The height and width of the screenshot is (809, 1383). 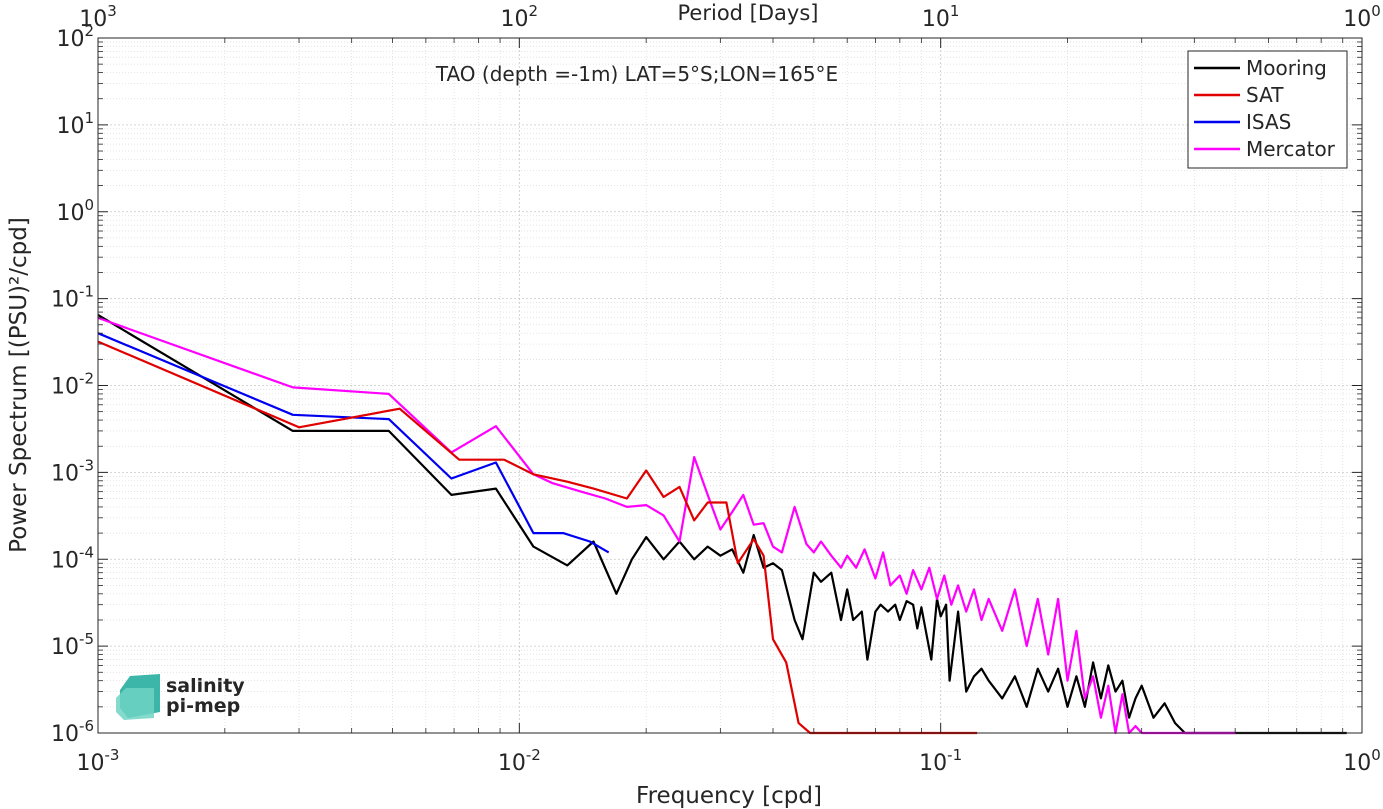 What do you see at coordinates (72, 471) in the screenshot?
I see `y-tick-label: 10⁻³` at bounding box center [72, 471].